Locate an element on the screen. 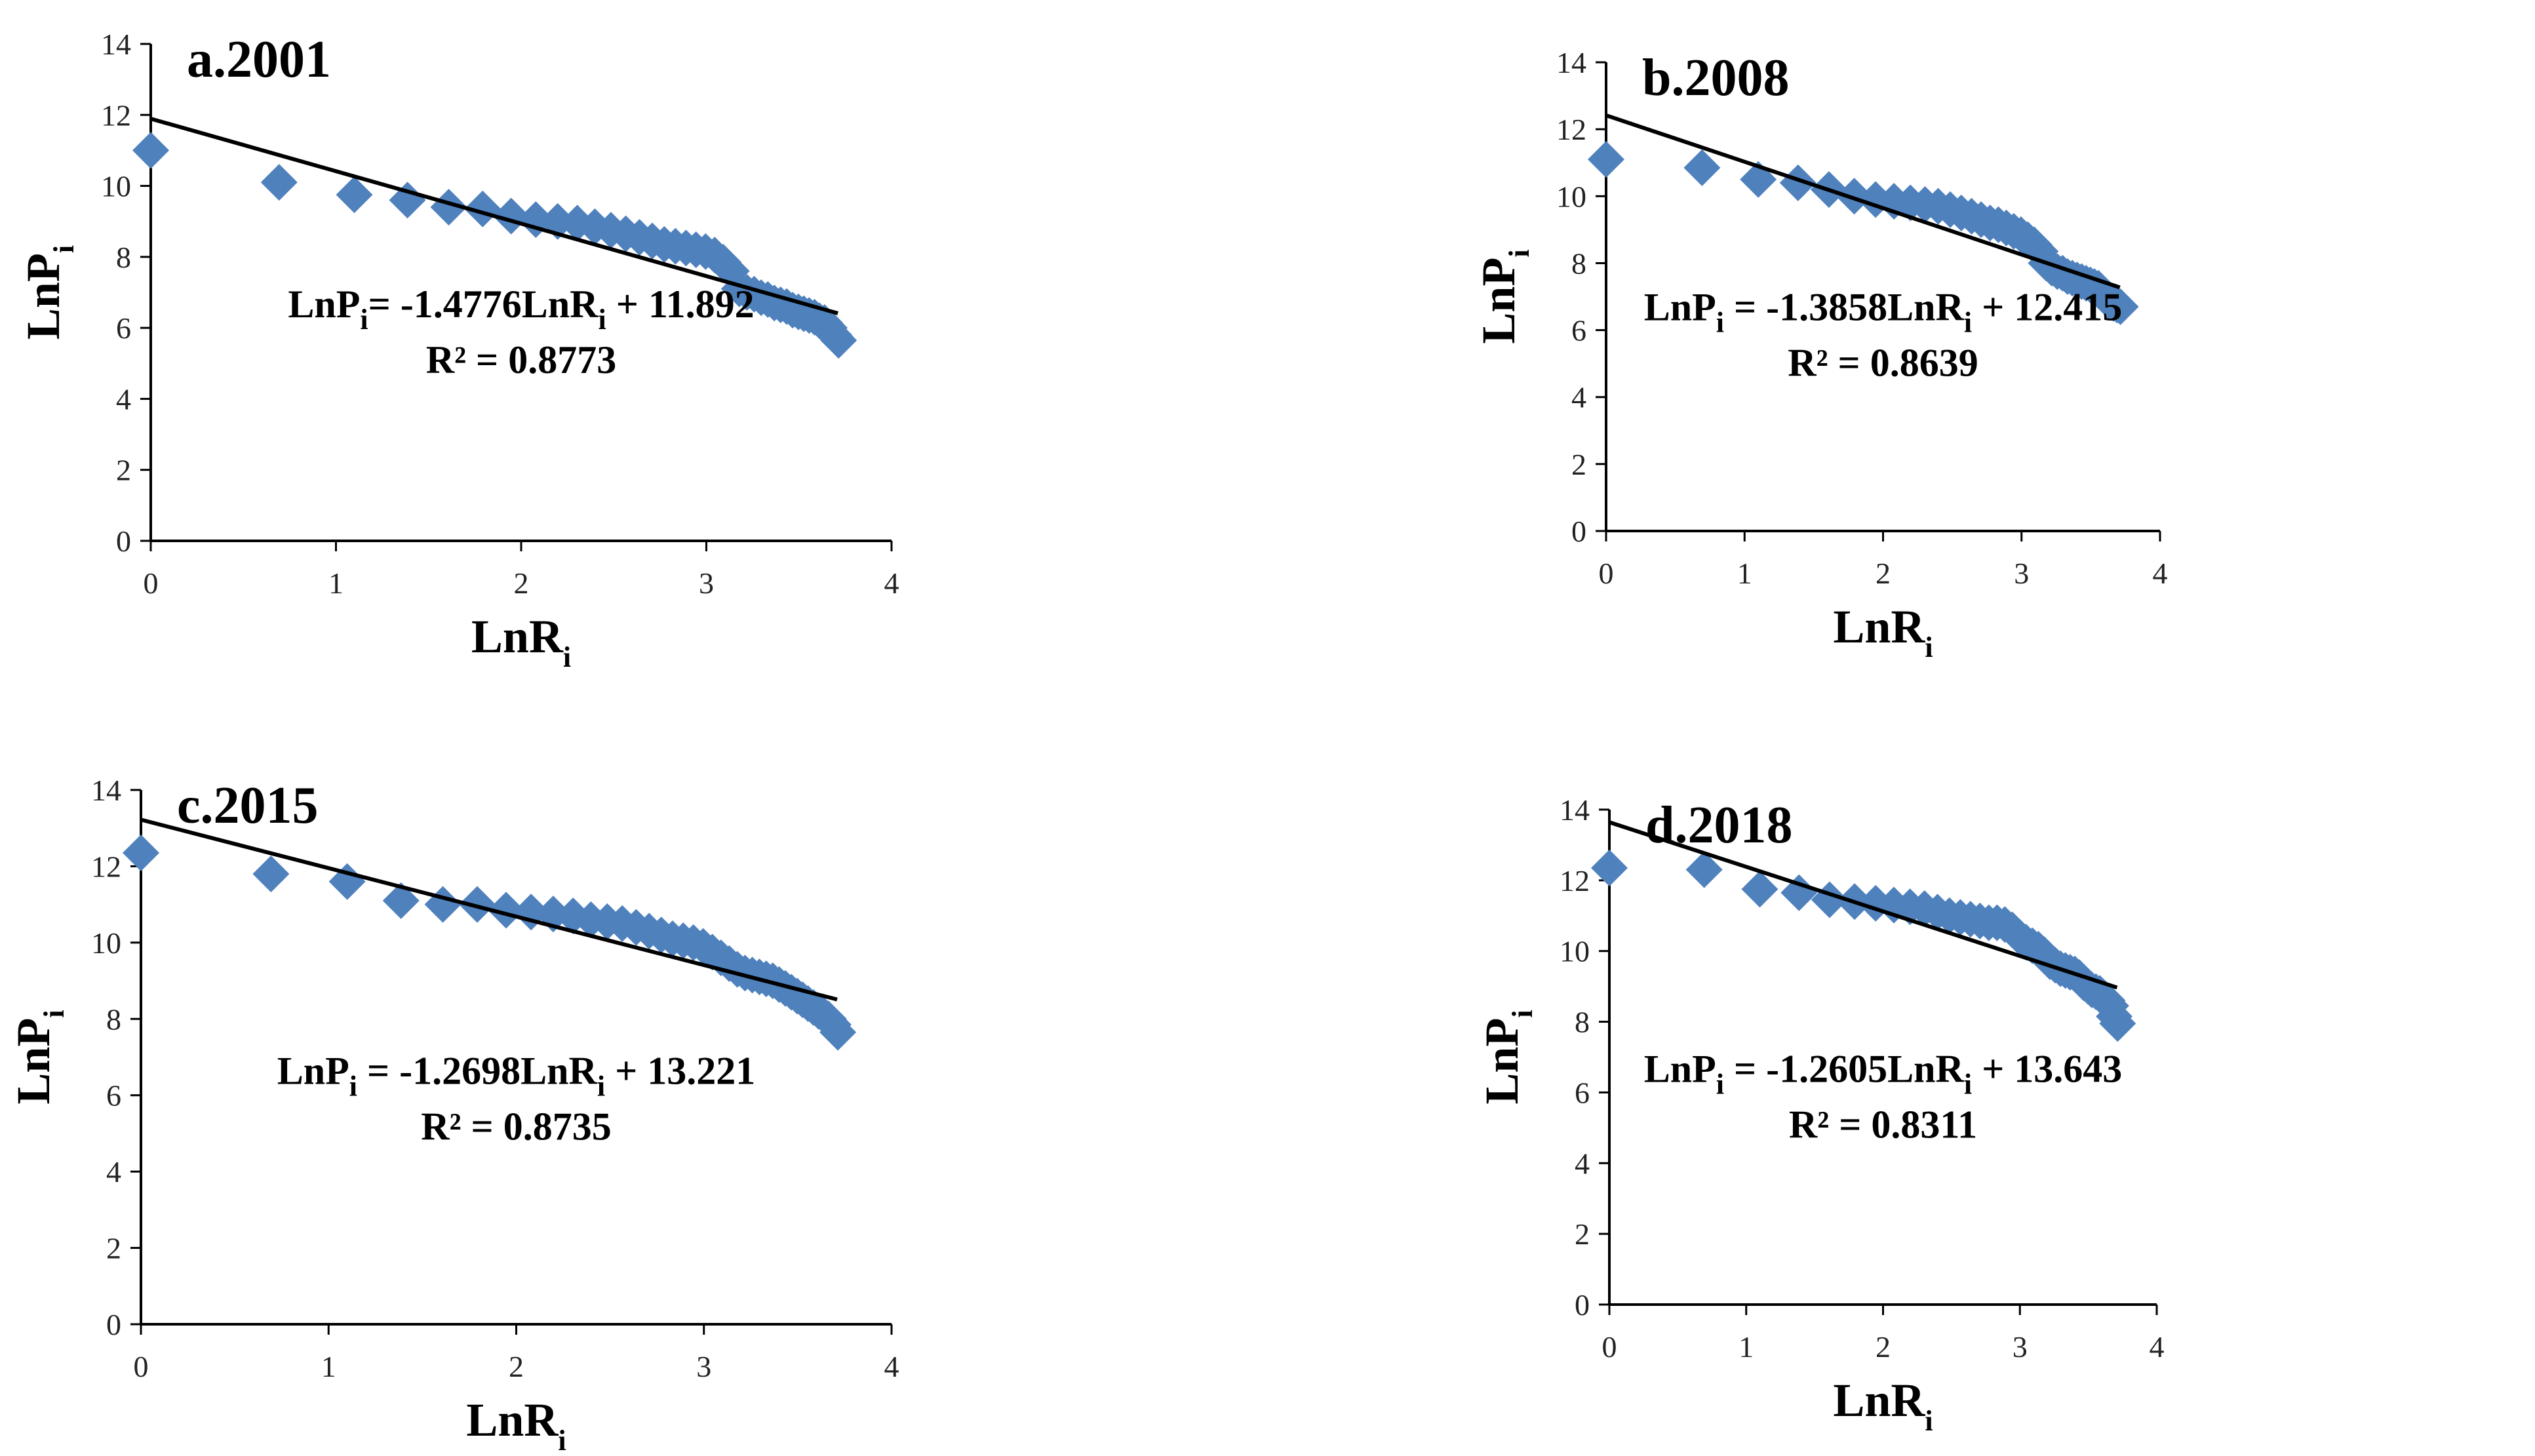 The height and width of the screenshot is (1456, 2535). panel-title: a.2001 is located at coordinates (259, 60).